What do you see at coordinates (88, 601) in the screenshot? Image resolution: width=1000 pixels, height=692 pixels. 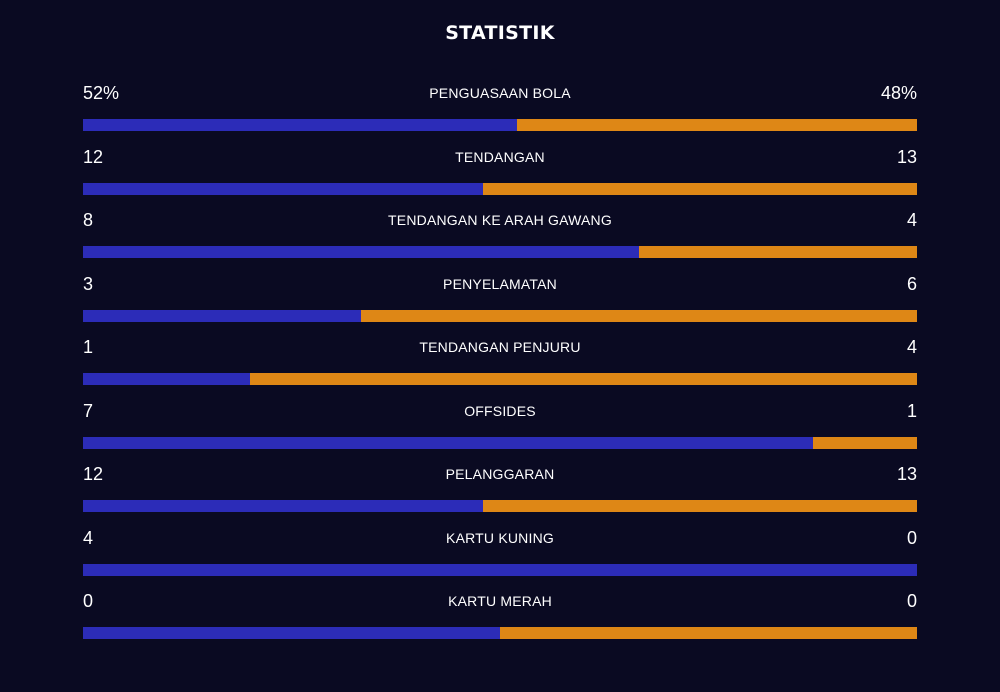 I see `home-value: 0` at bounding box center [88, 601].